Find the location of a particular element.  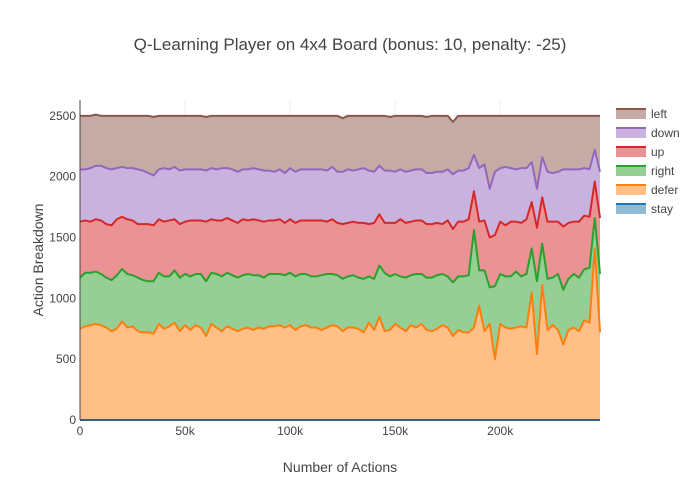

legend-item-right: right is located at coordinates (645, 171).